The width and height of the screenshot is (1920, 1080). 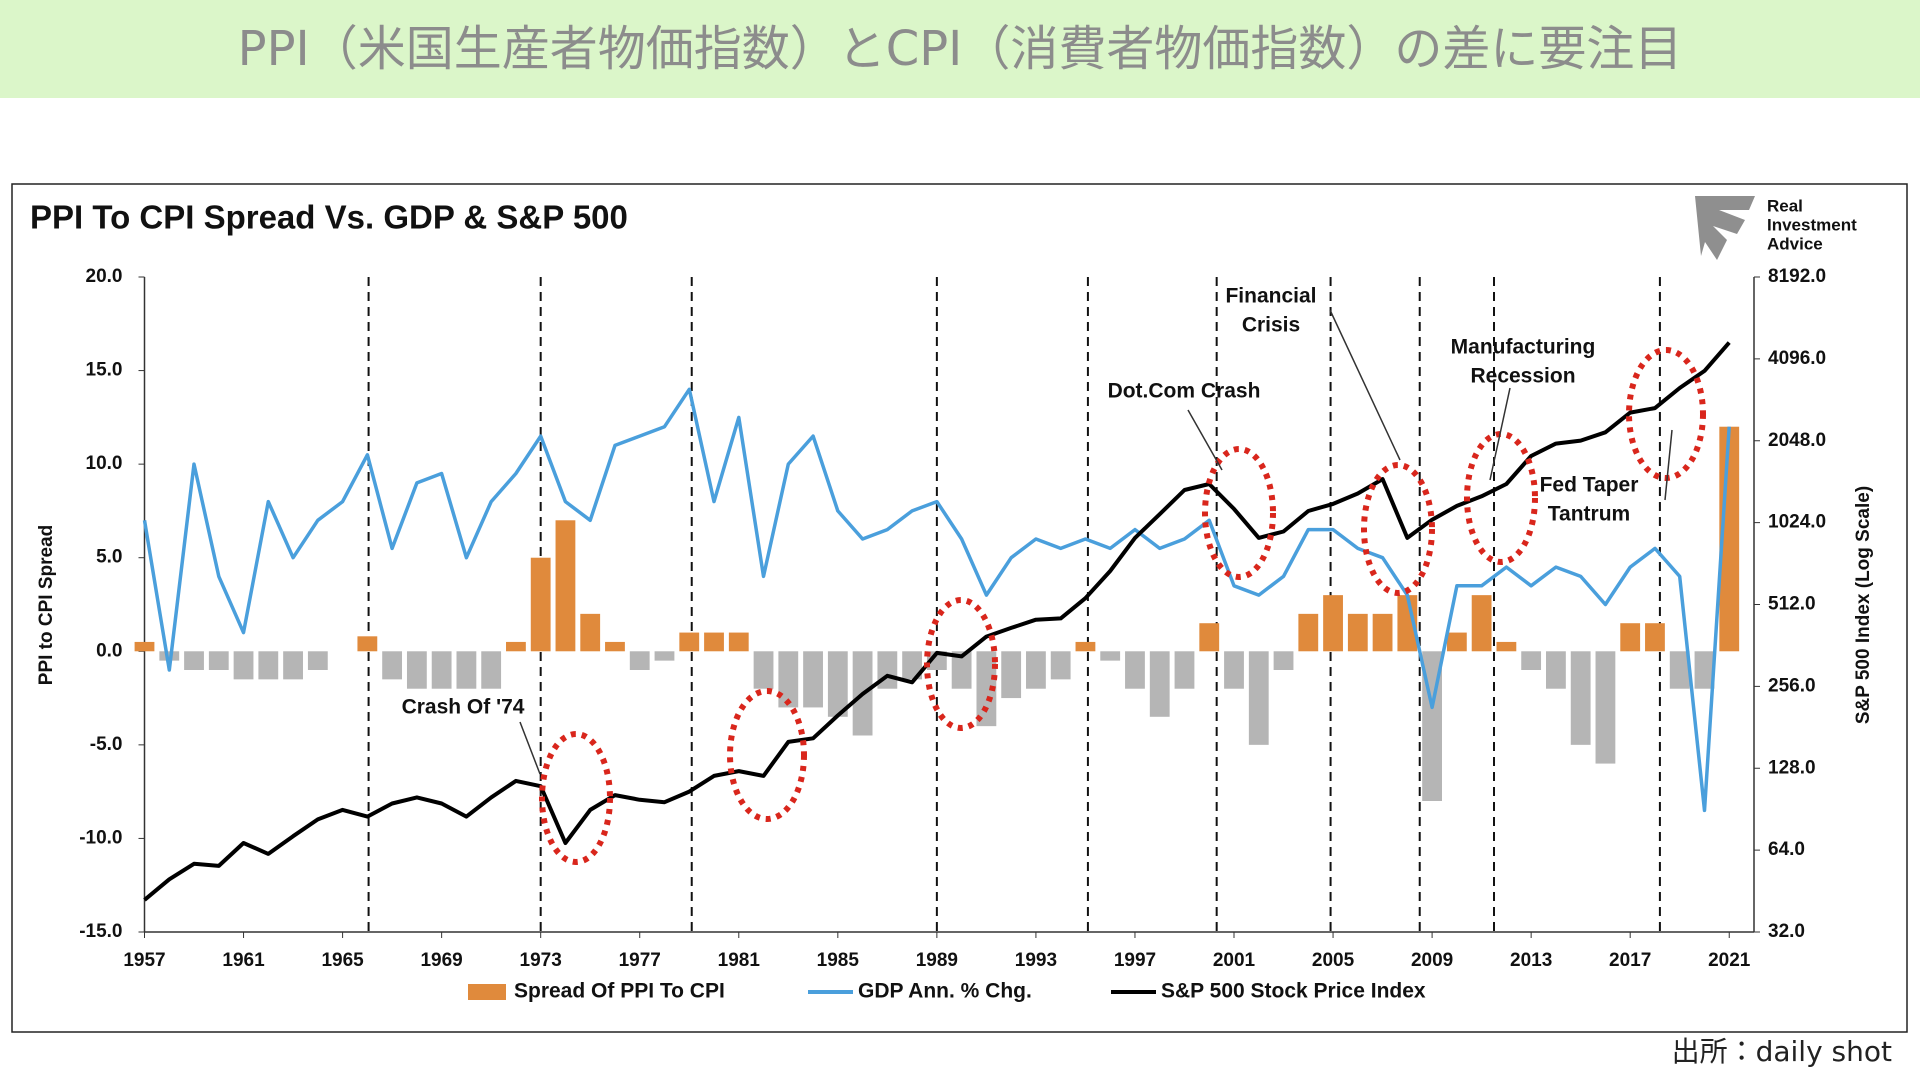 What do you see at coordinates (1797, 276) in the screenshot?
I see `y2-tick-label: 8192.0` at bounding box center [1797, 276].